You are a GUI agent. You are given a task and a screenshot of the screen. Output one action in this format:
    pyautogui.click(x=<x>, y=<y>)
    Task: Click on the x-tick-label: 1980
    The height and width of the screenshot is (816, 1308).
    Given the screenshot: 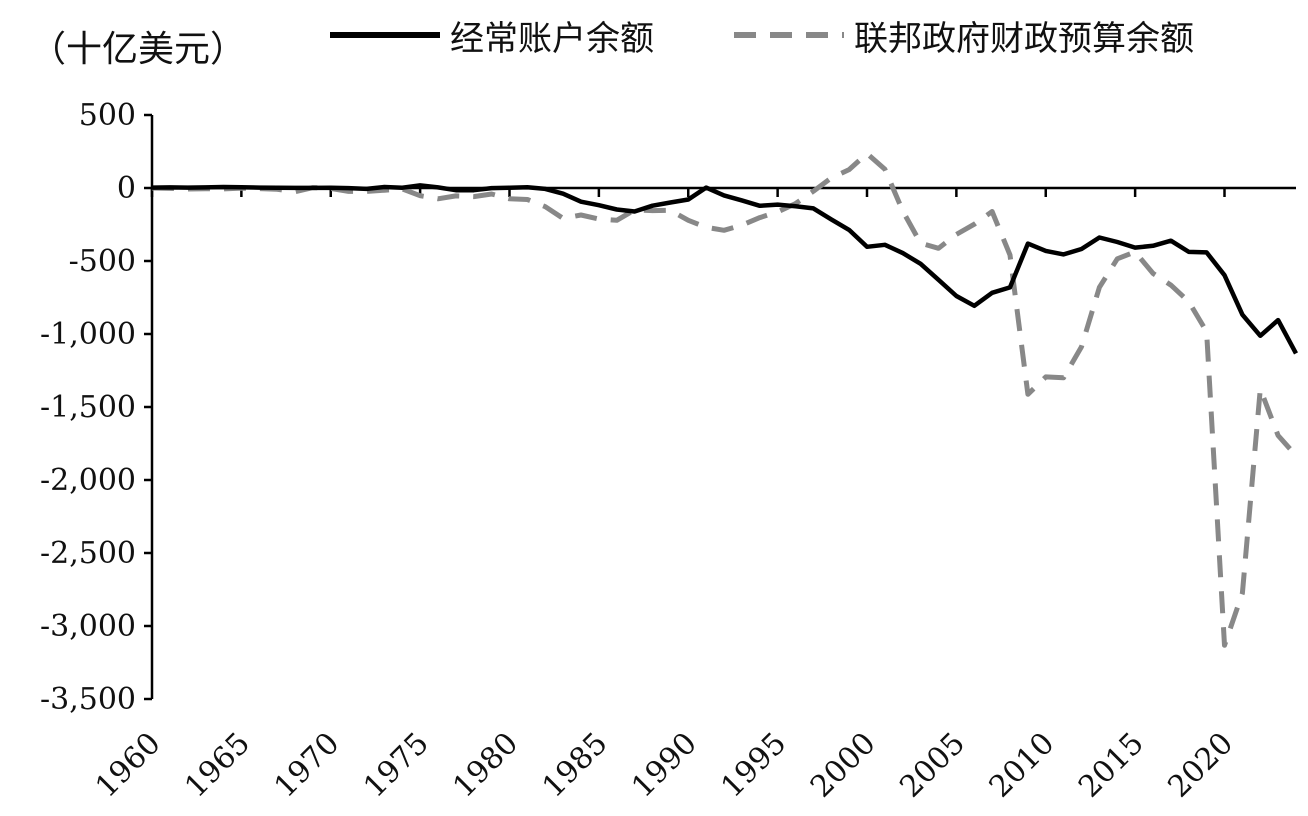 What is the action you would take?
    pyautogui.click(x=485, y=765)
    